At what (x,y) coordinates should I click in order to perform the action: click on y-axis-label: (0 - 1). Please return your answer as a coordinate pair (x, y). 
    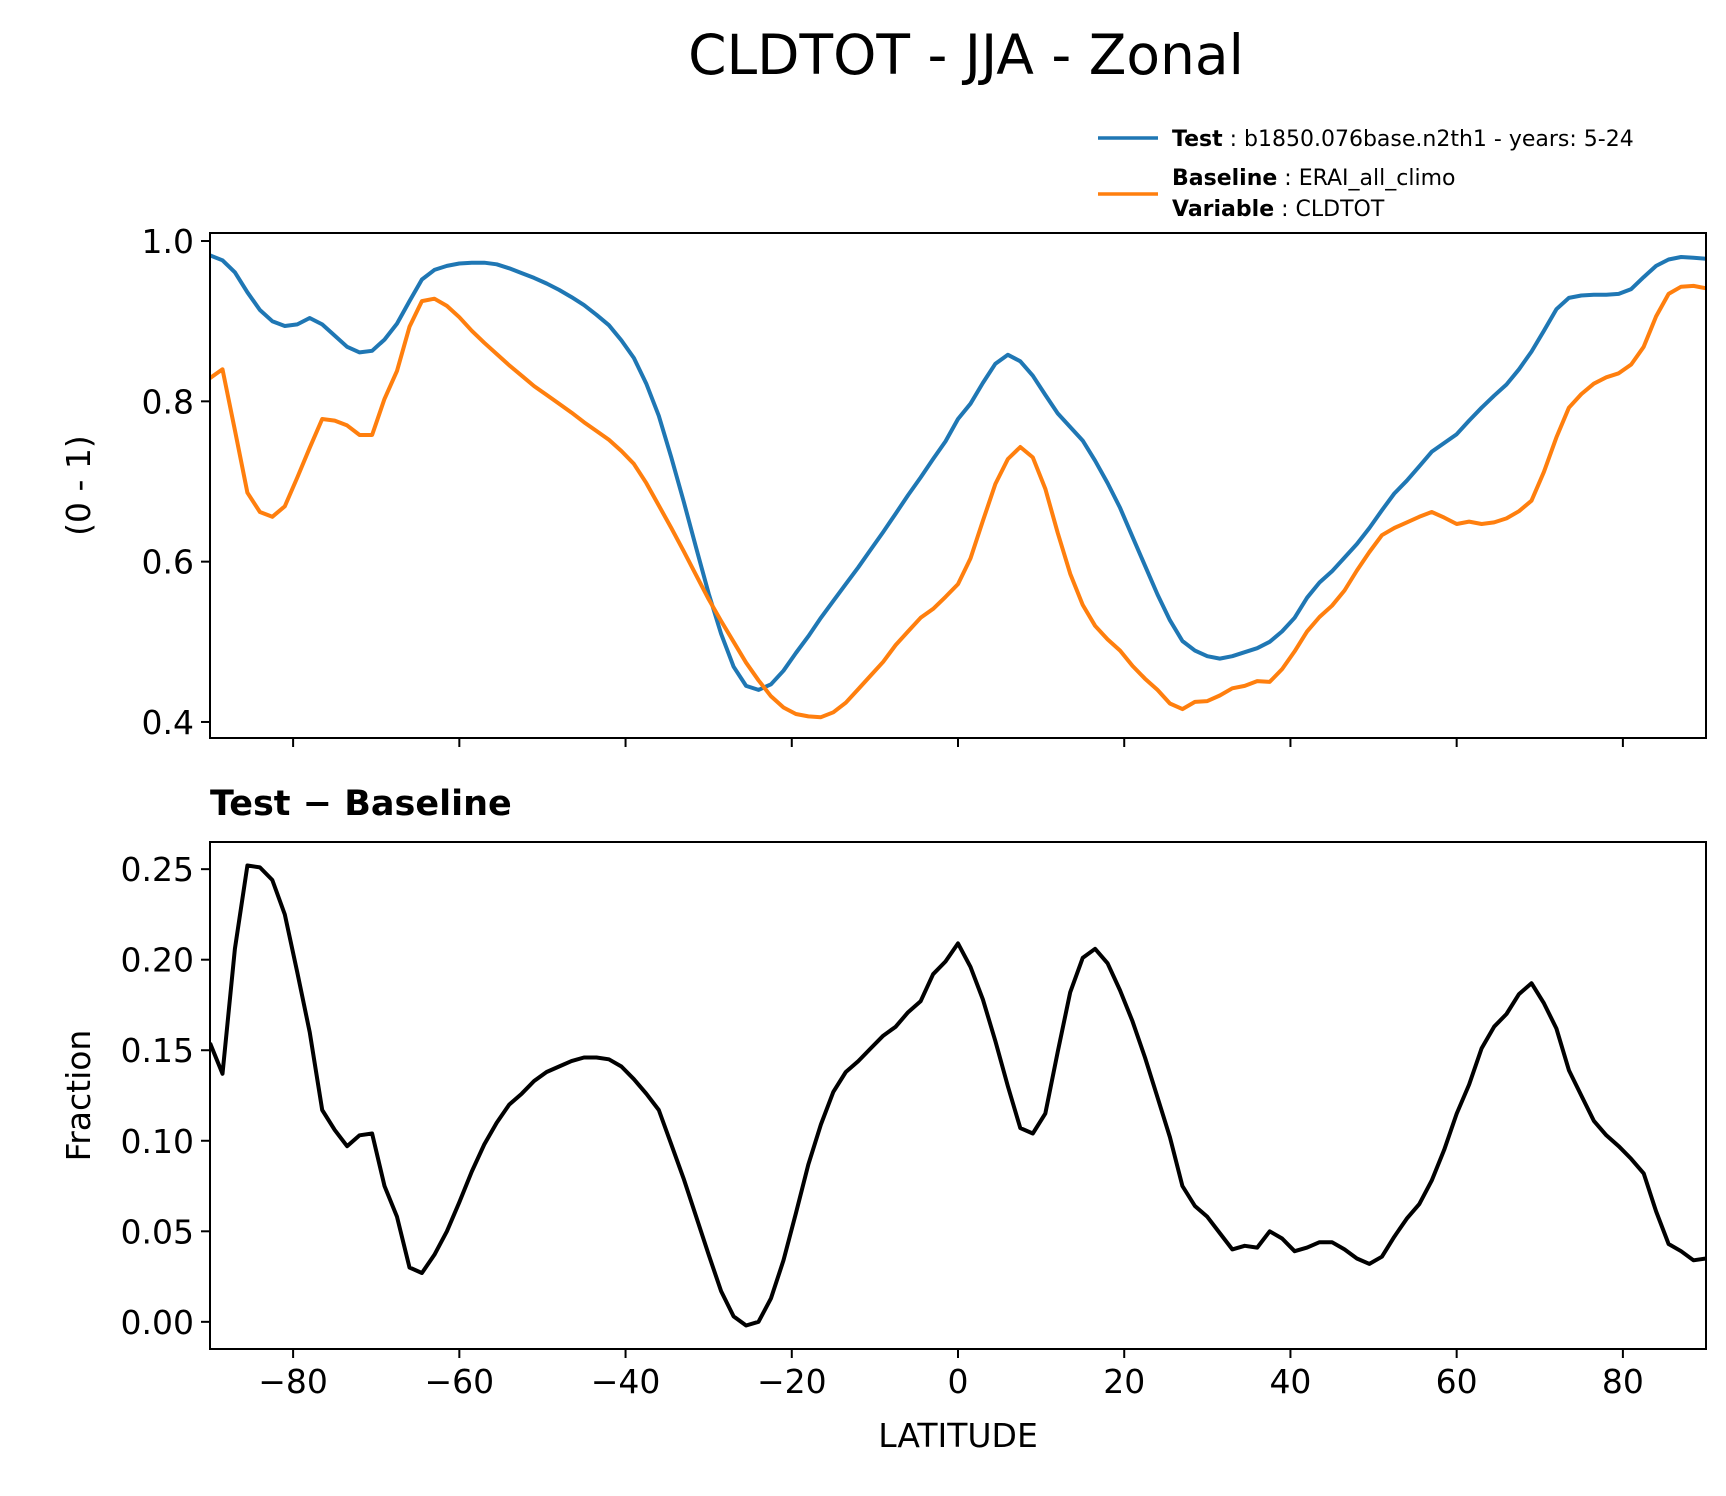
    Looking at the image, I should click on (78, 485).